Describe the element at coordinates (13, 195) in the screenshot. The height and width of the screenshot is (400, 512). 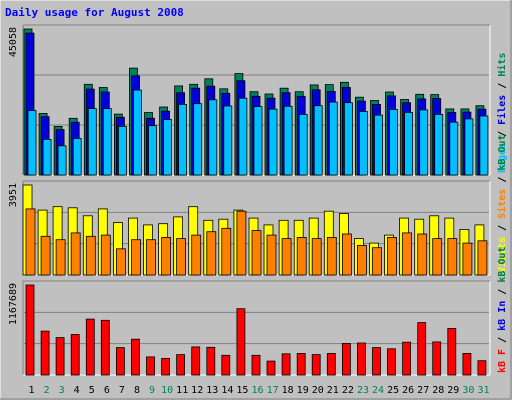
I see `y-axis-max-label: 3951` at that location.